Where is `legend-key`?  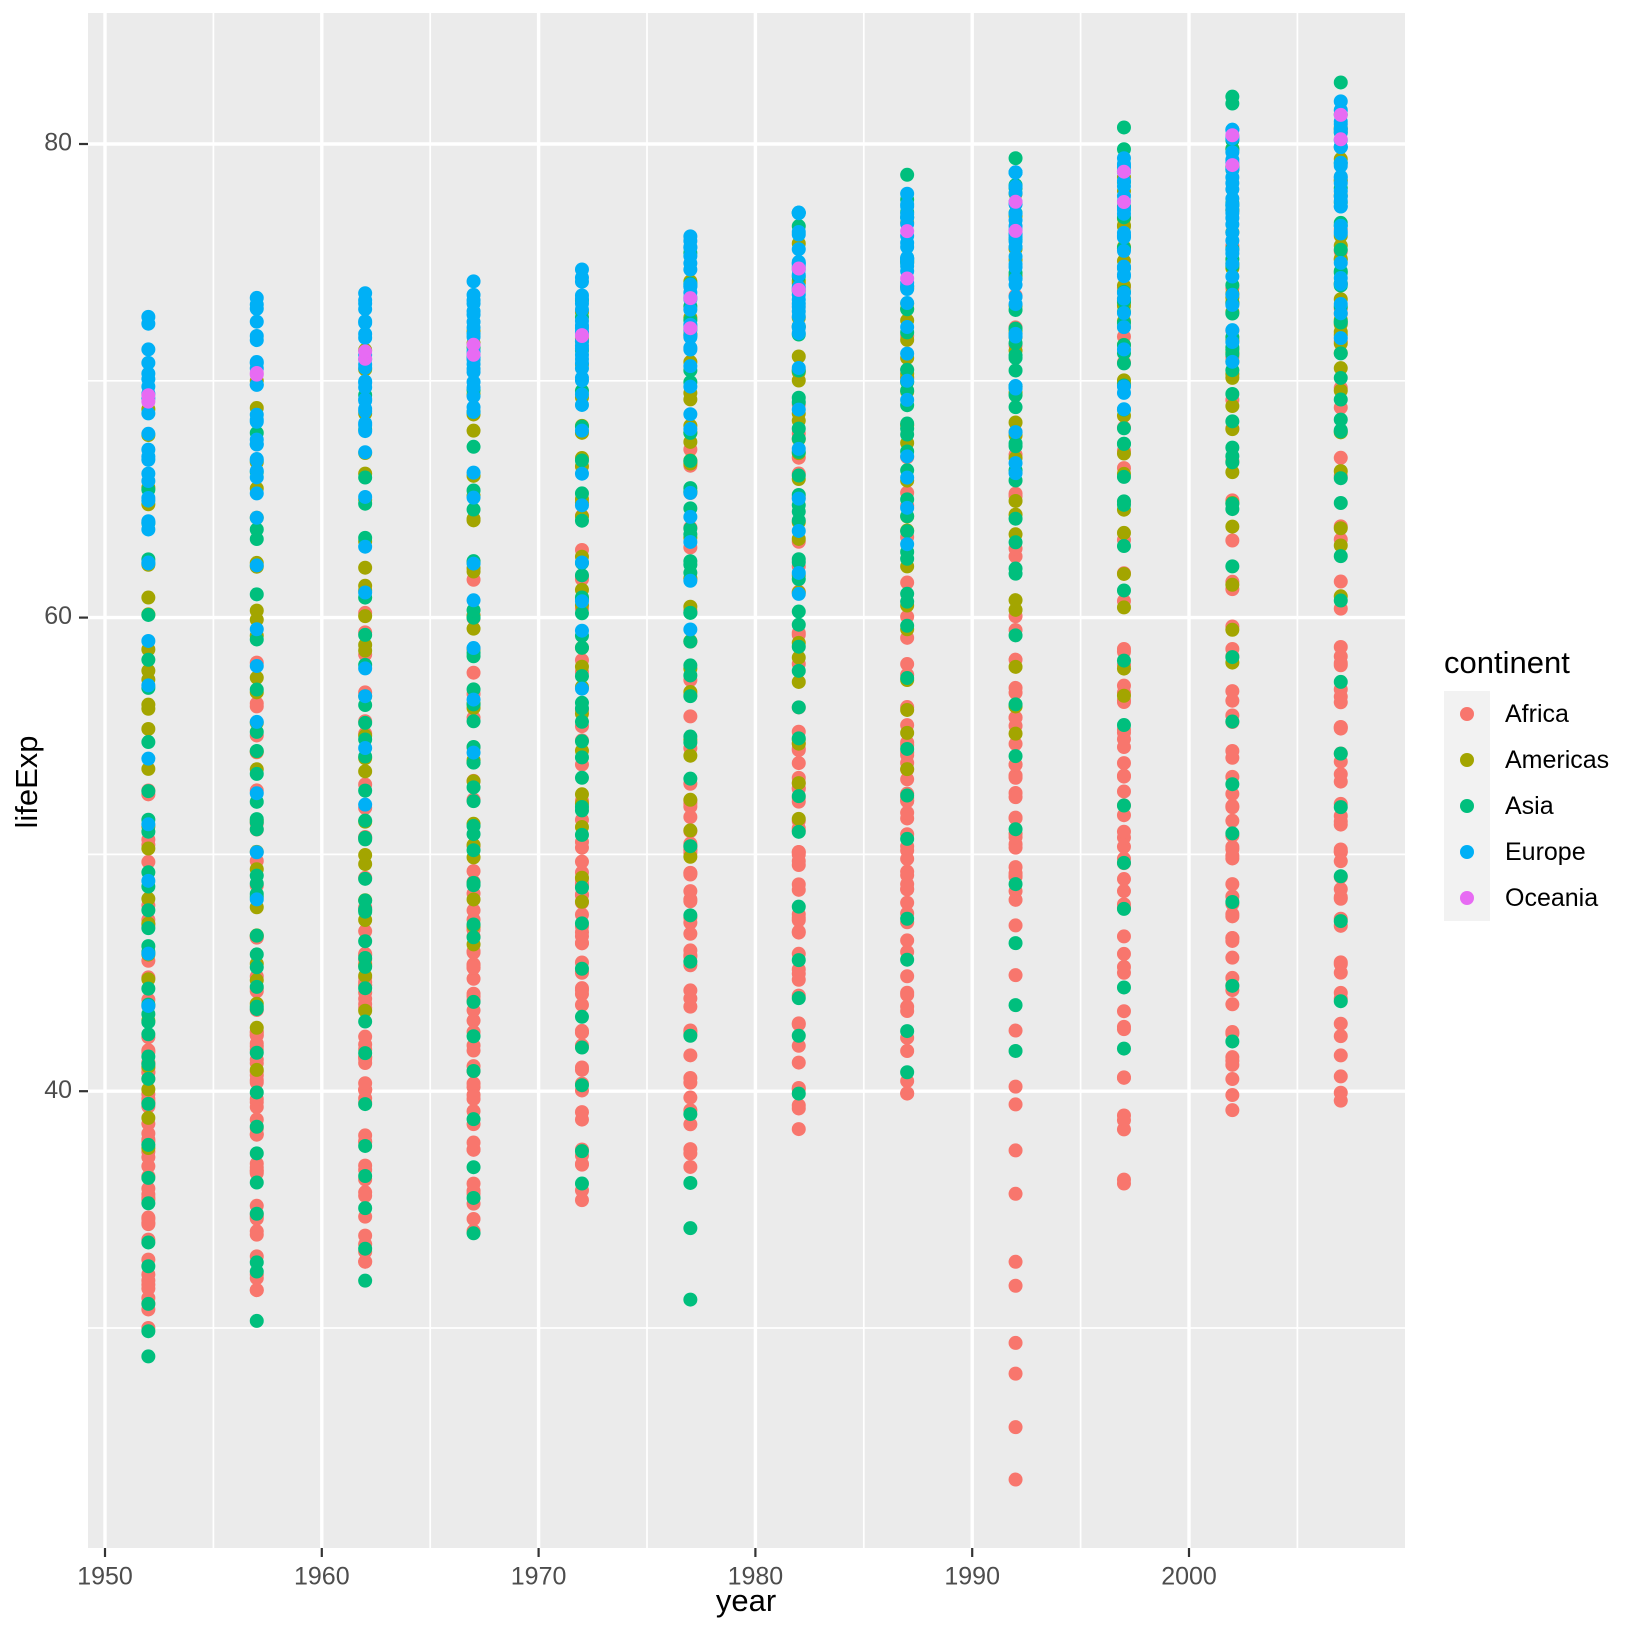 legend-key is located at coordinates (1467, 852).